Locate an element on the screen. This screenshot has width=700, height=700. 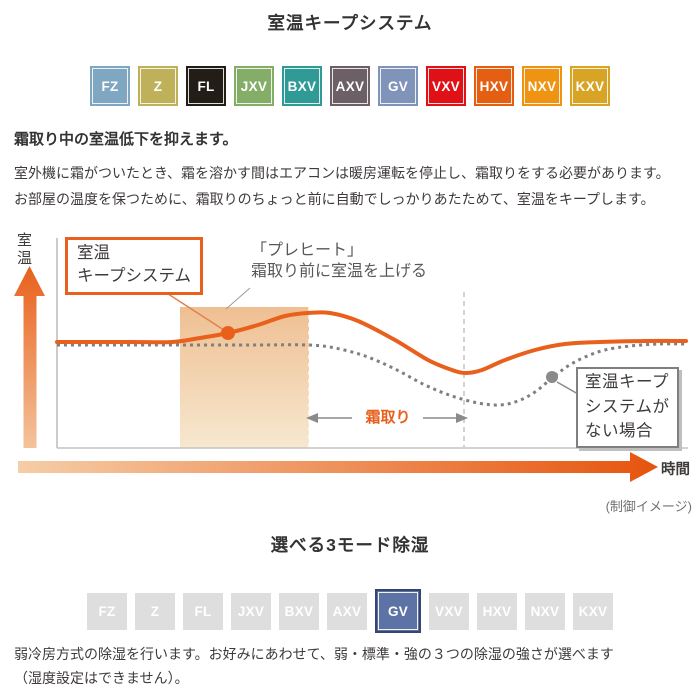
no-system-temperature-curve is located at coordinates (371, 374).